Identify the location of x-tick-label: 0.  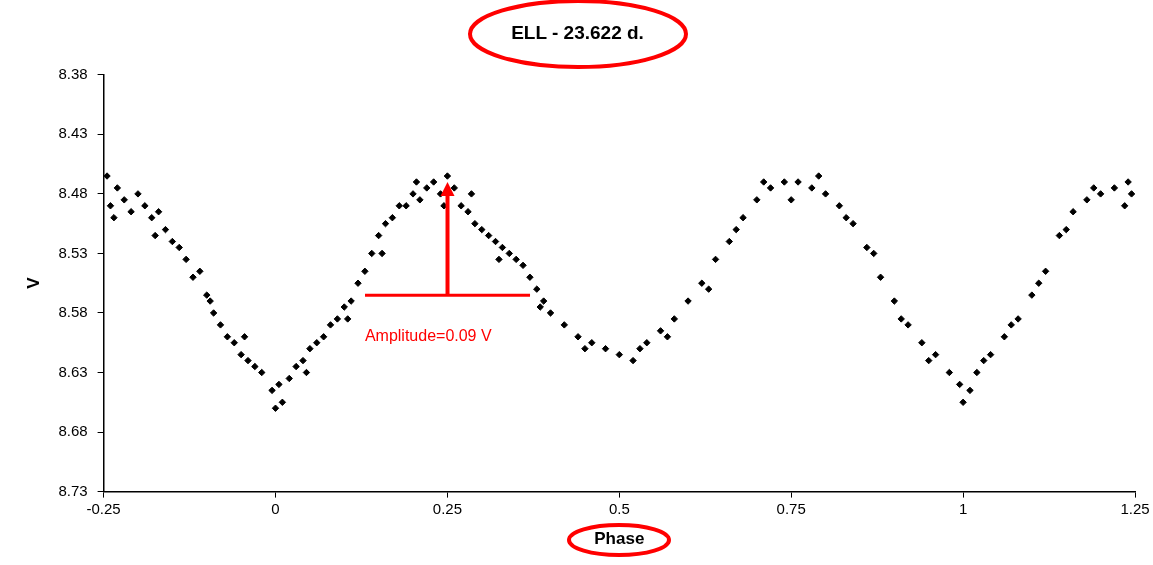
(275, 508).